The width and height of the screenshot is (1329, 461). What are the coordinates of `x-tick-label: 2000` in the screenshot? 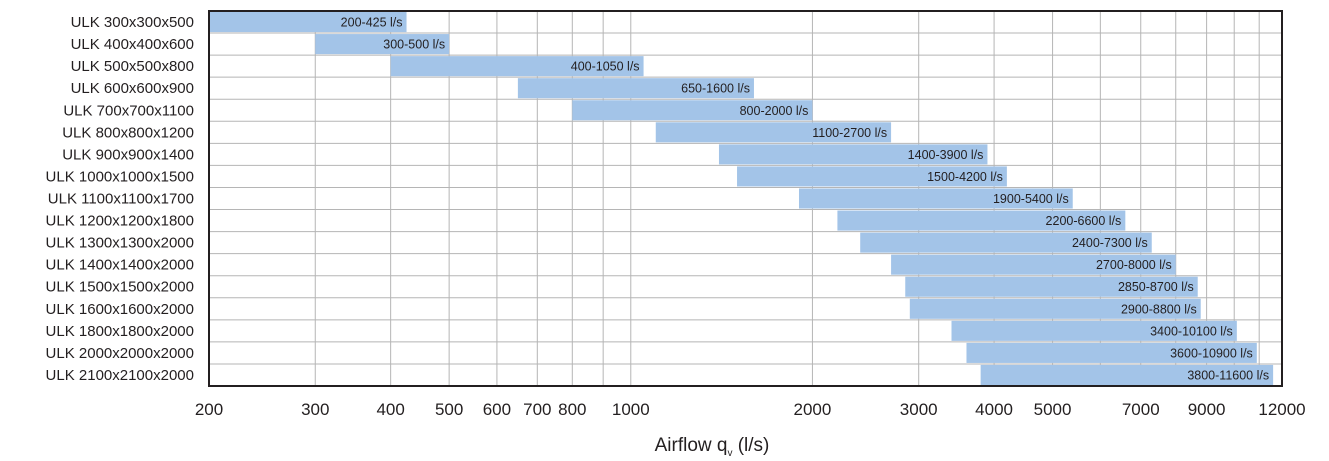 It's located at (813, 409).